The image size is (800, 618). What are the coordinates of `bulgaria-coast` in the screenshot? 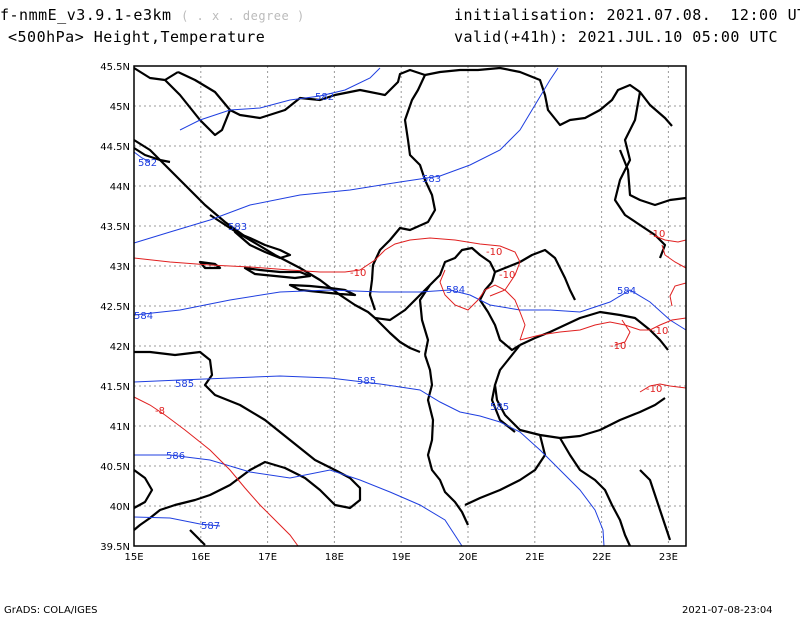 It's located at (652, 178).